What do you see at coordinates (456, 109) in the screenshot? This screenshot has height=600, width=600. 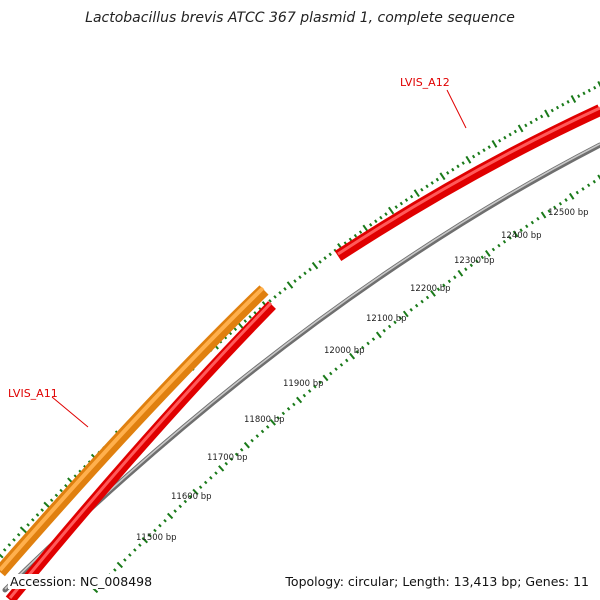 I see `leader-line-lvis-a12` at bounding box center [456, 109].